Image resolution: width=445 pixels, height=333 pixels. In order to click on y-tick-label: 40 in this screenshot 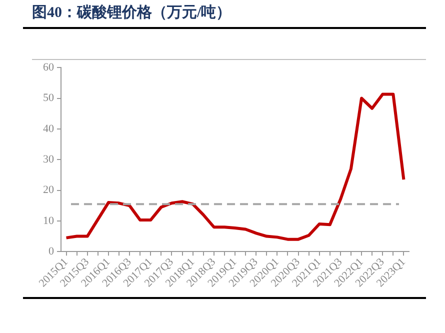, I will do `click(48, 128)`.